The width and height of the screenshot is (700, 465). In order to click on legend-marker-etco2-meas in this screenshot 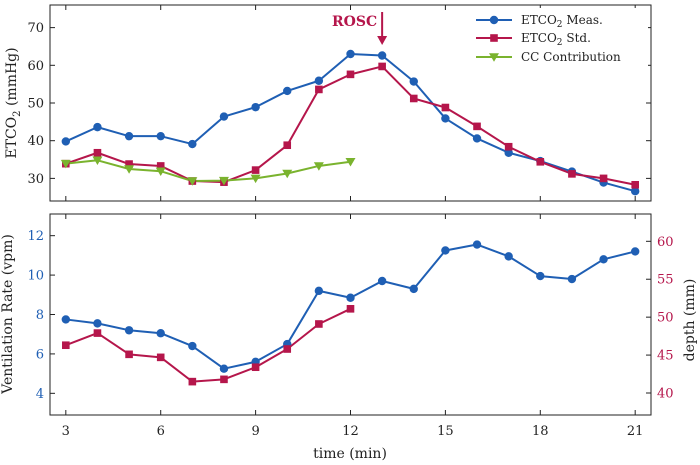, I will do `click(494, 20)`.